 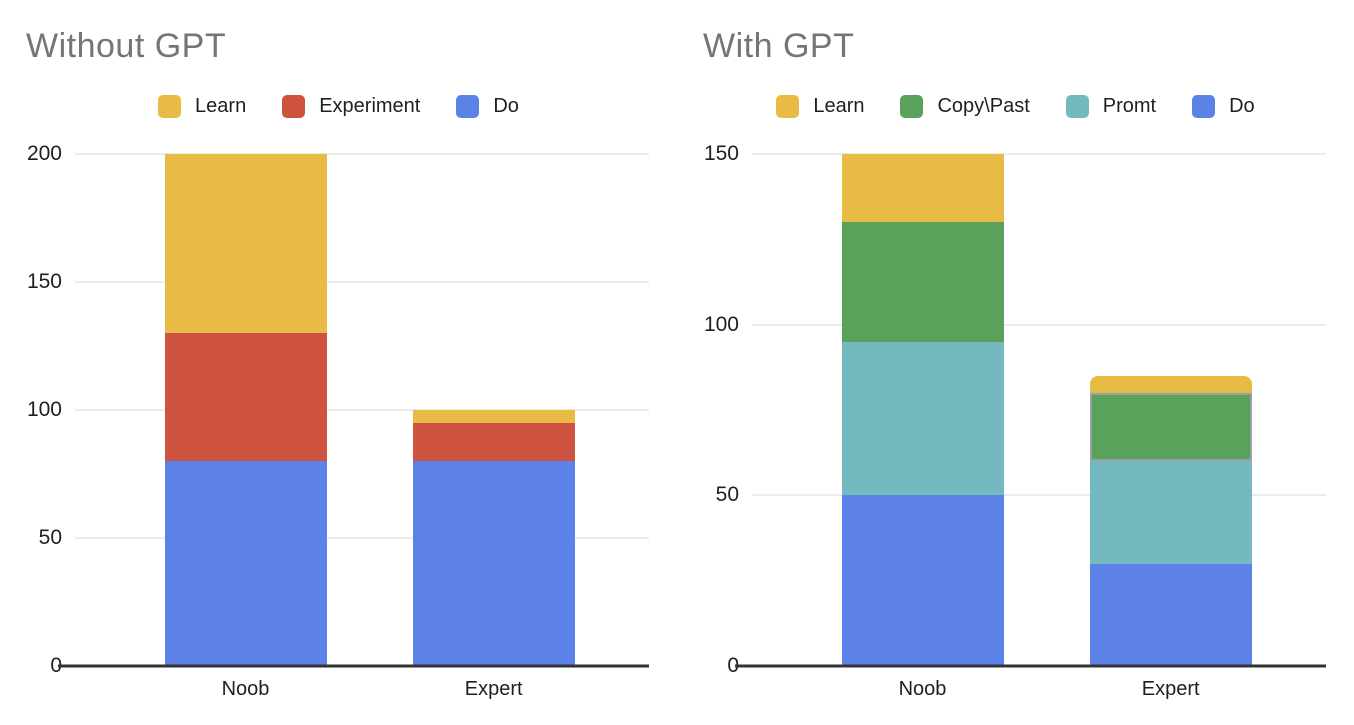 What do you see at coordinates (1129, 105) in the screenshot?
I see `legend-label: Promt` at bounding box center [1129, 105].